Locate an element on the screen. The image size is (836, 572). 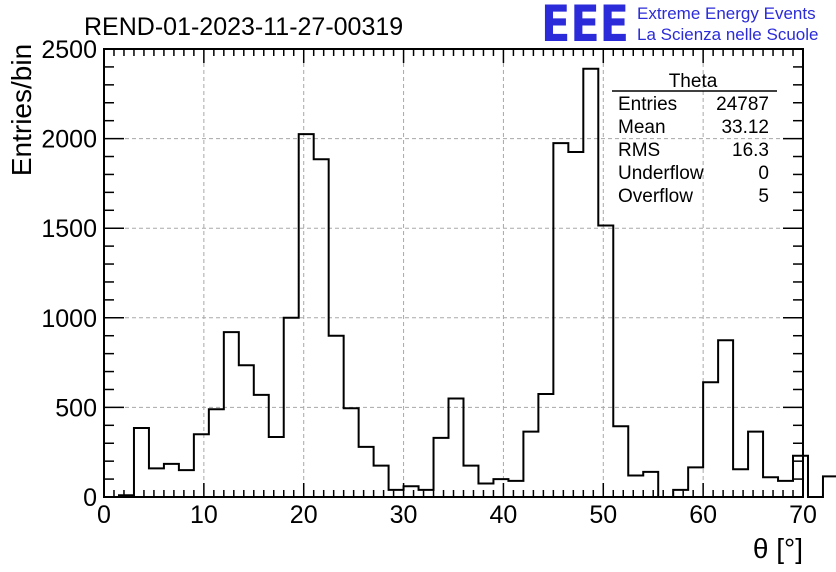
y-tick-label: 500 is located at coordinates (76, 408).